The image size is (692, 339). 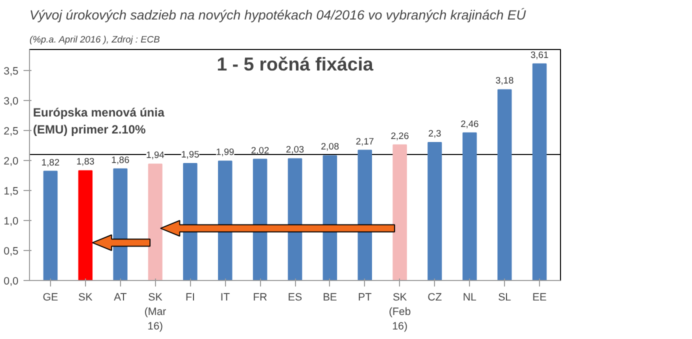 I want to click on x-tick-label: FI, so click(x=190, y=298).